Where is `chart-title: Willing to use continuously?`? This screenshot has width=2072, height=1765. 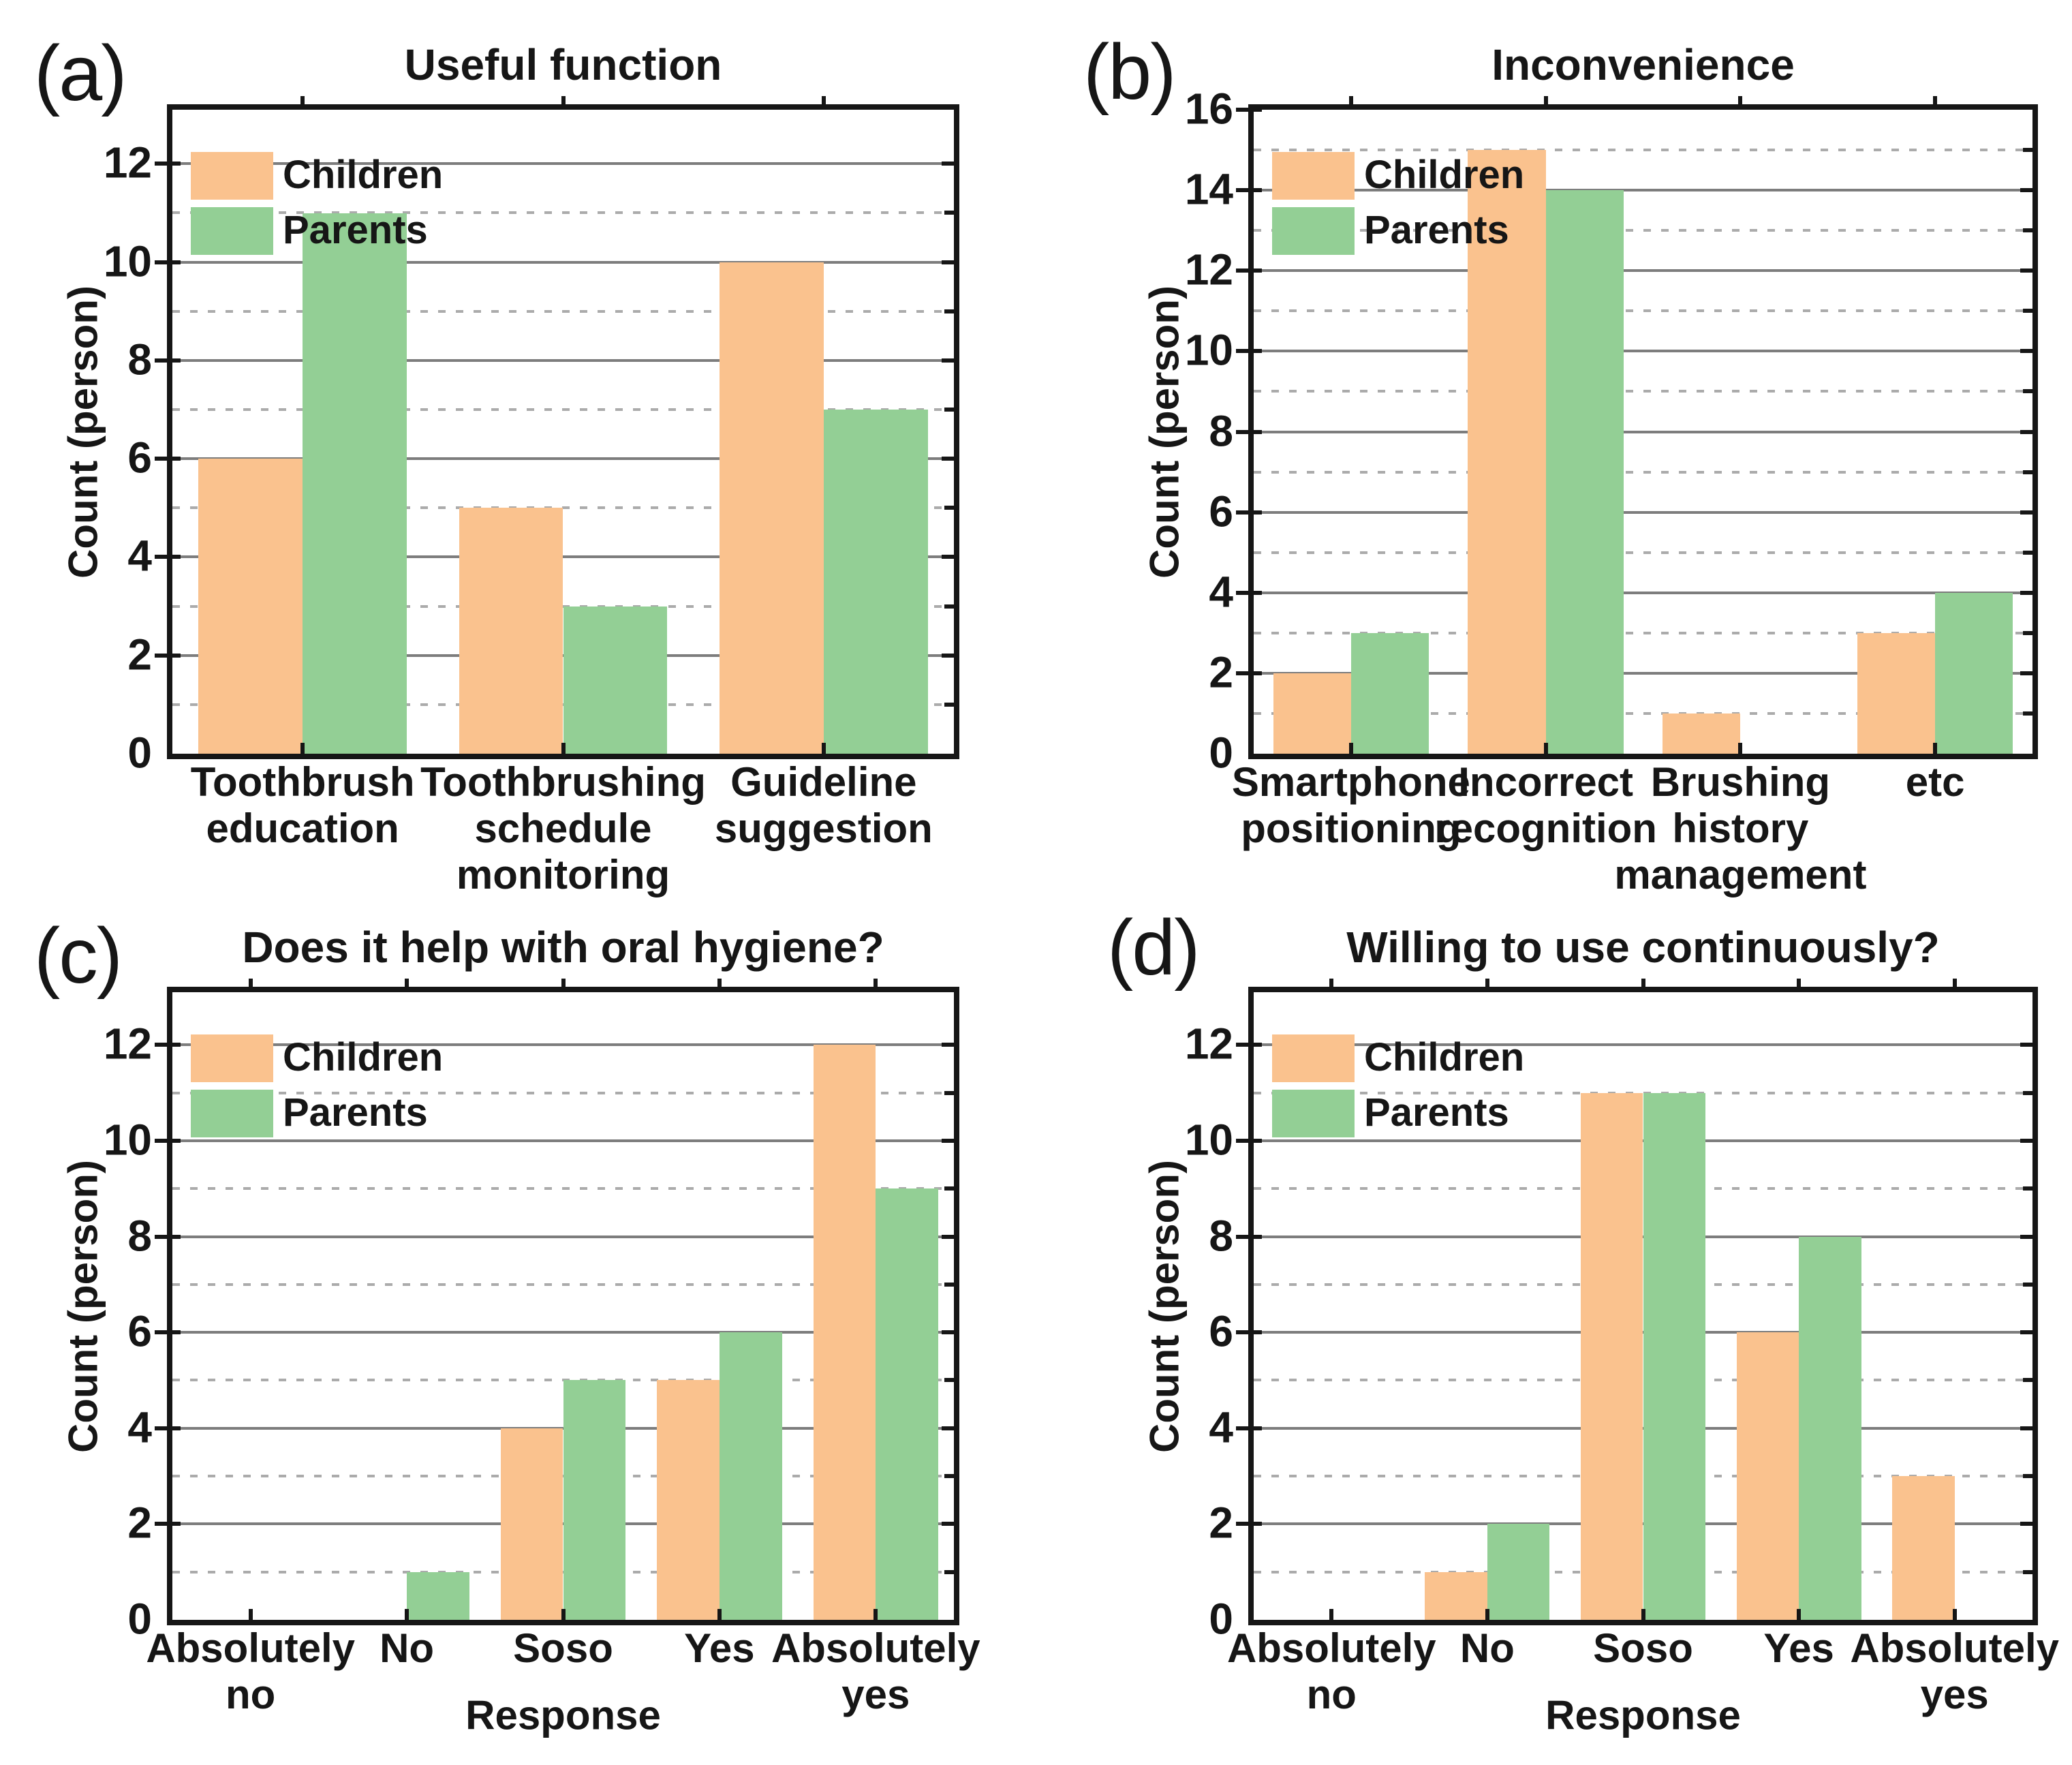 chart-title: Willing to use continuously? is located at coordinates (1643, 947).